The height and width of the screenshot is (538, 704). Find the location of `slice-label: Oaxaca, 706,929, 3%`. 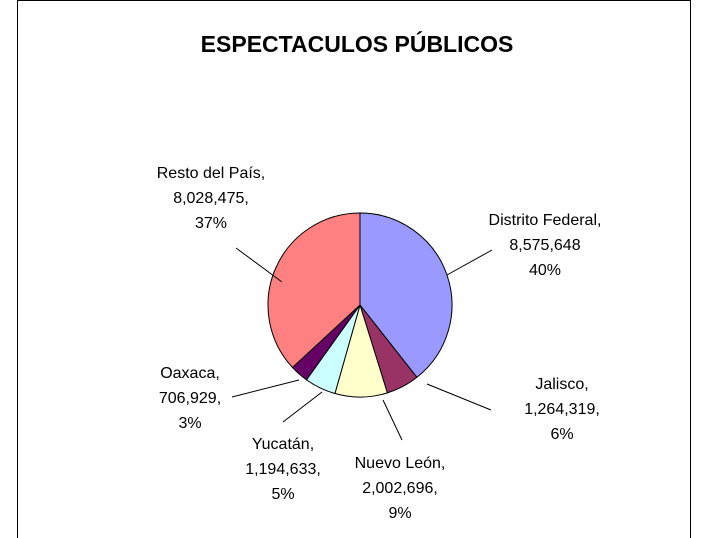

slice-label: Oaxaca, 706,929, 3% is located at coordinates (190, 398).